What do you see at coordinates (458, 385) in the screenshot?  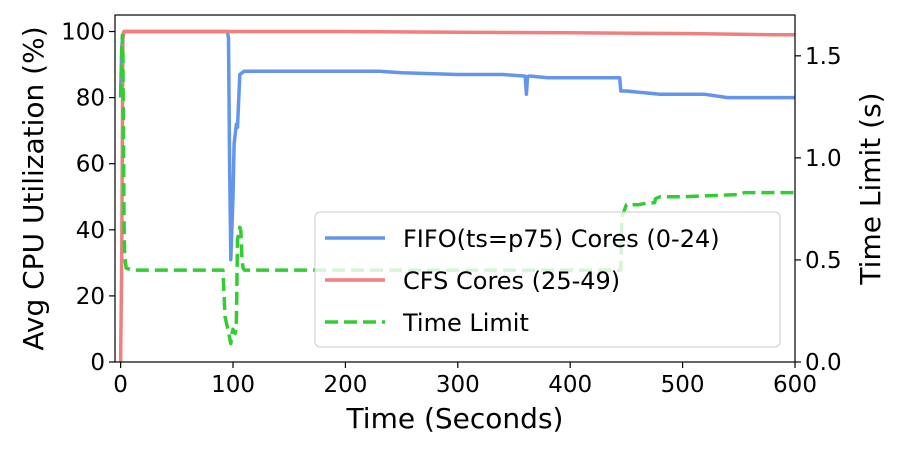 I see `x-tick-label: 300` at bounding box center [458, 385].